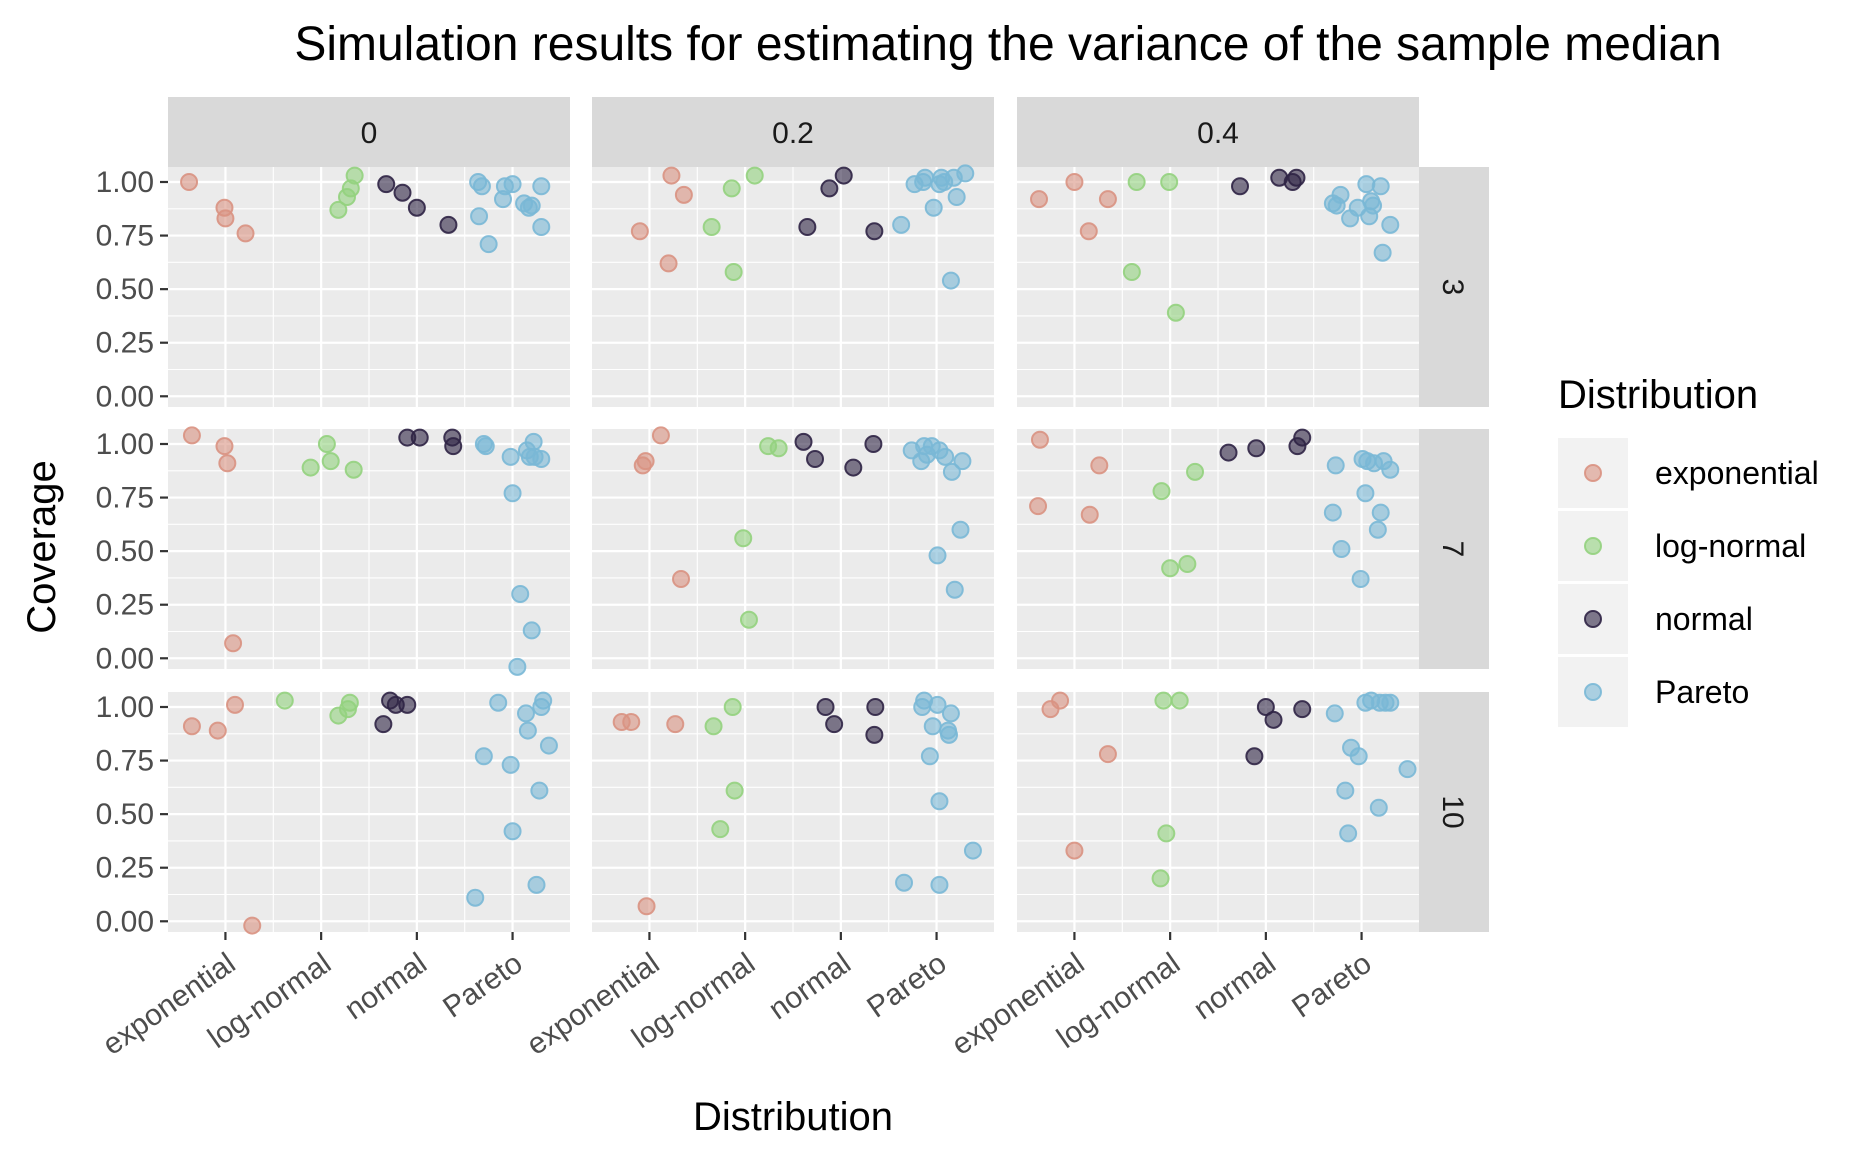  I want to click on legend-item-normal: normal, so click(1655, 619).